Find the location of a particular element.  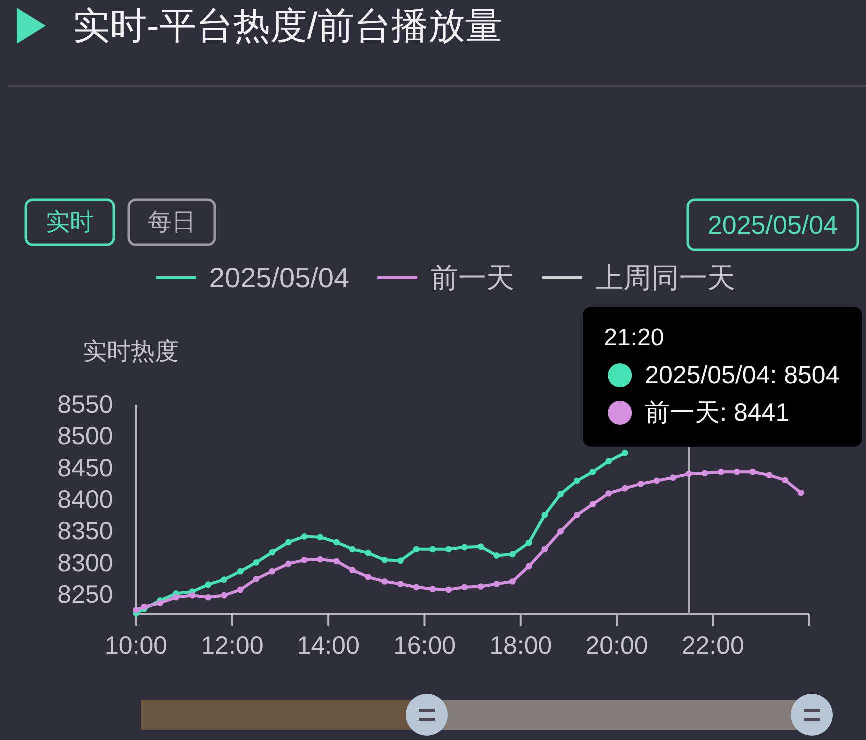

legend-label: 2025/05/04 is located at coordinates (279, 278).